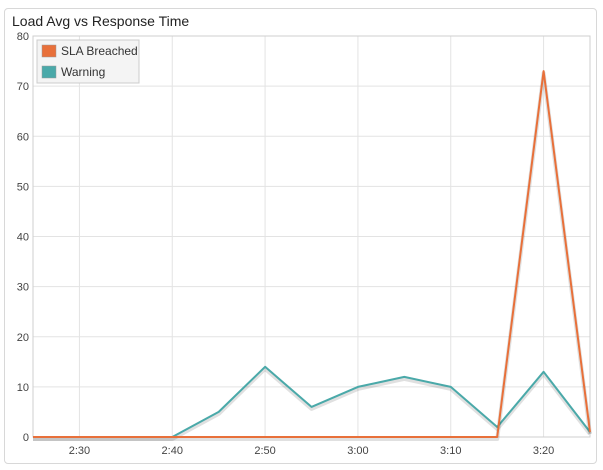 The image size is (603, 470). I want to click on legend: SLA Breached Warning, so click(88, 61).